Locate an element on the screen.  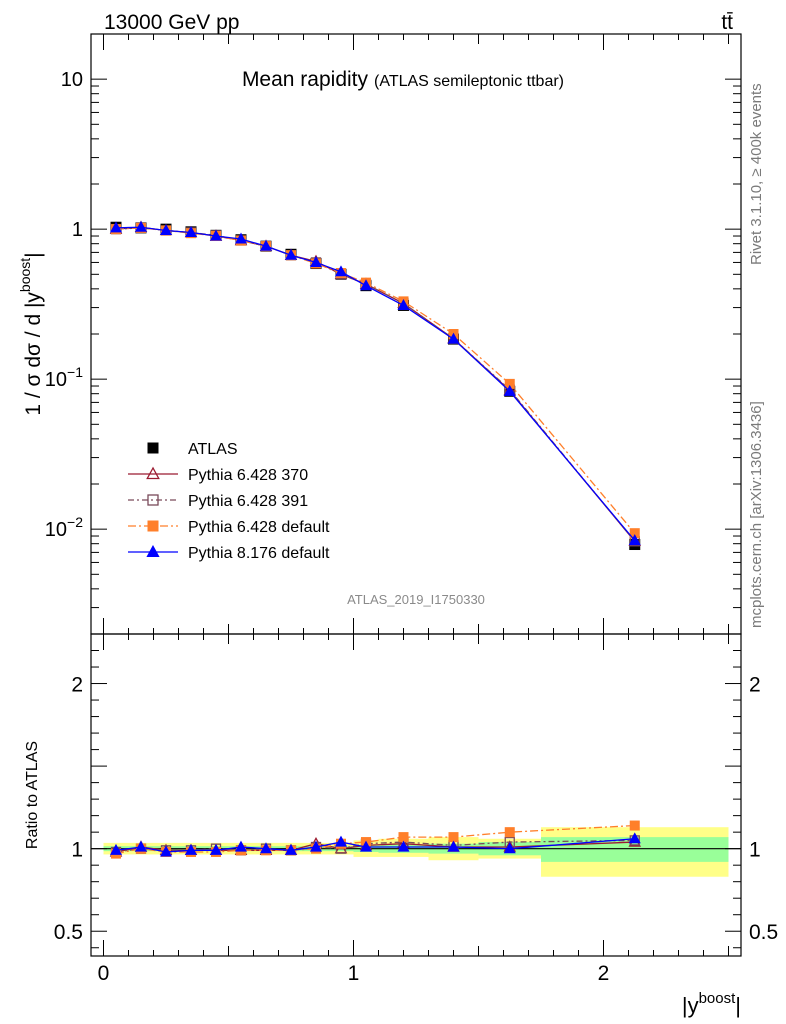
chart-subtitle: (ATLAS semileptonic ttbar) is located at coordinates (469, 81).